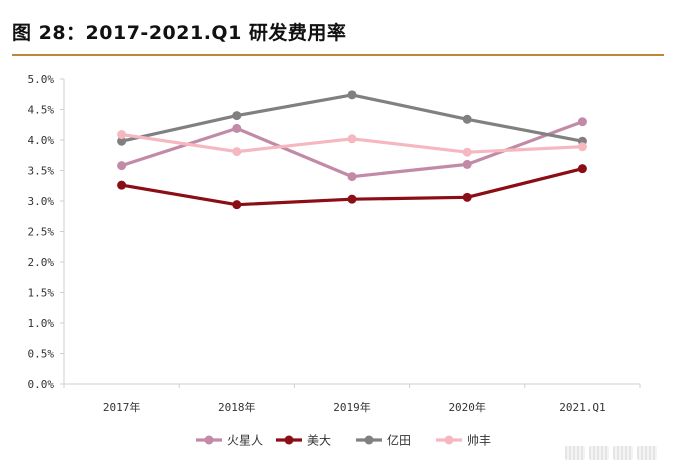 The height and width of the screenshot is (467, 674). Describe the element at coordinates (343, 440) in the screenshot. I see `chart-legend: 火星人 美大 亿田 帅丰` at that location.